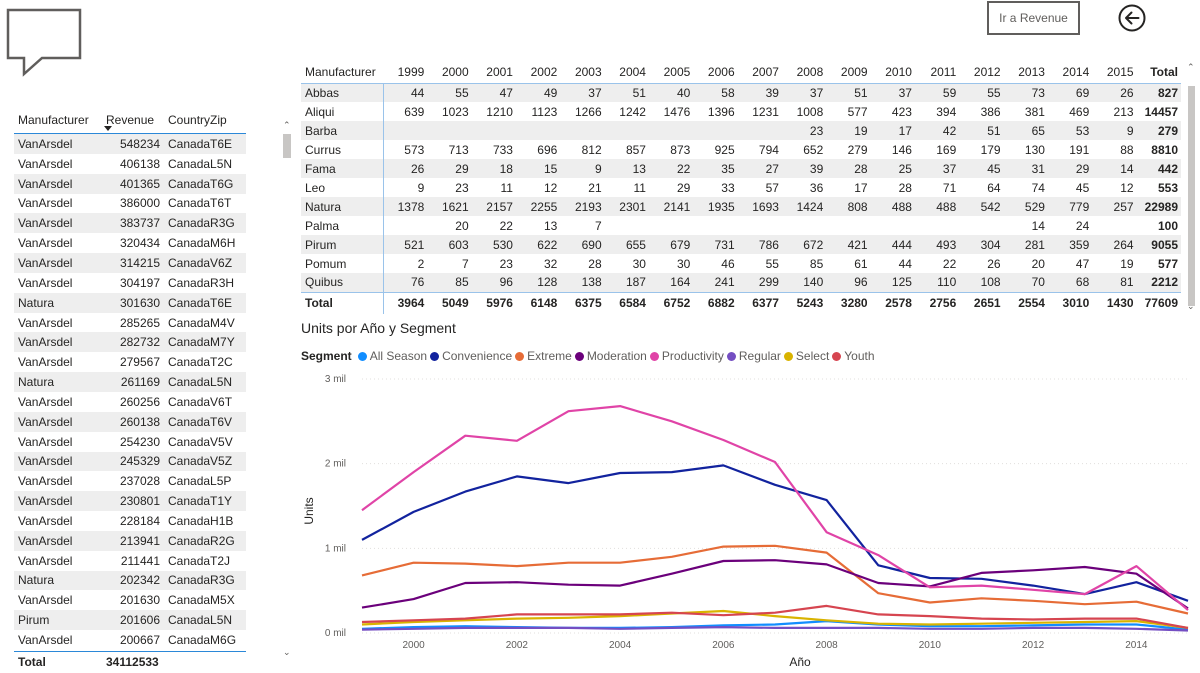 This screenshot has width=1200, height=673. What do you see at coordinates (471, 356) in the screenshot?
I see `legend-item: Convenience` at bounding box center [471, 356].